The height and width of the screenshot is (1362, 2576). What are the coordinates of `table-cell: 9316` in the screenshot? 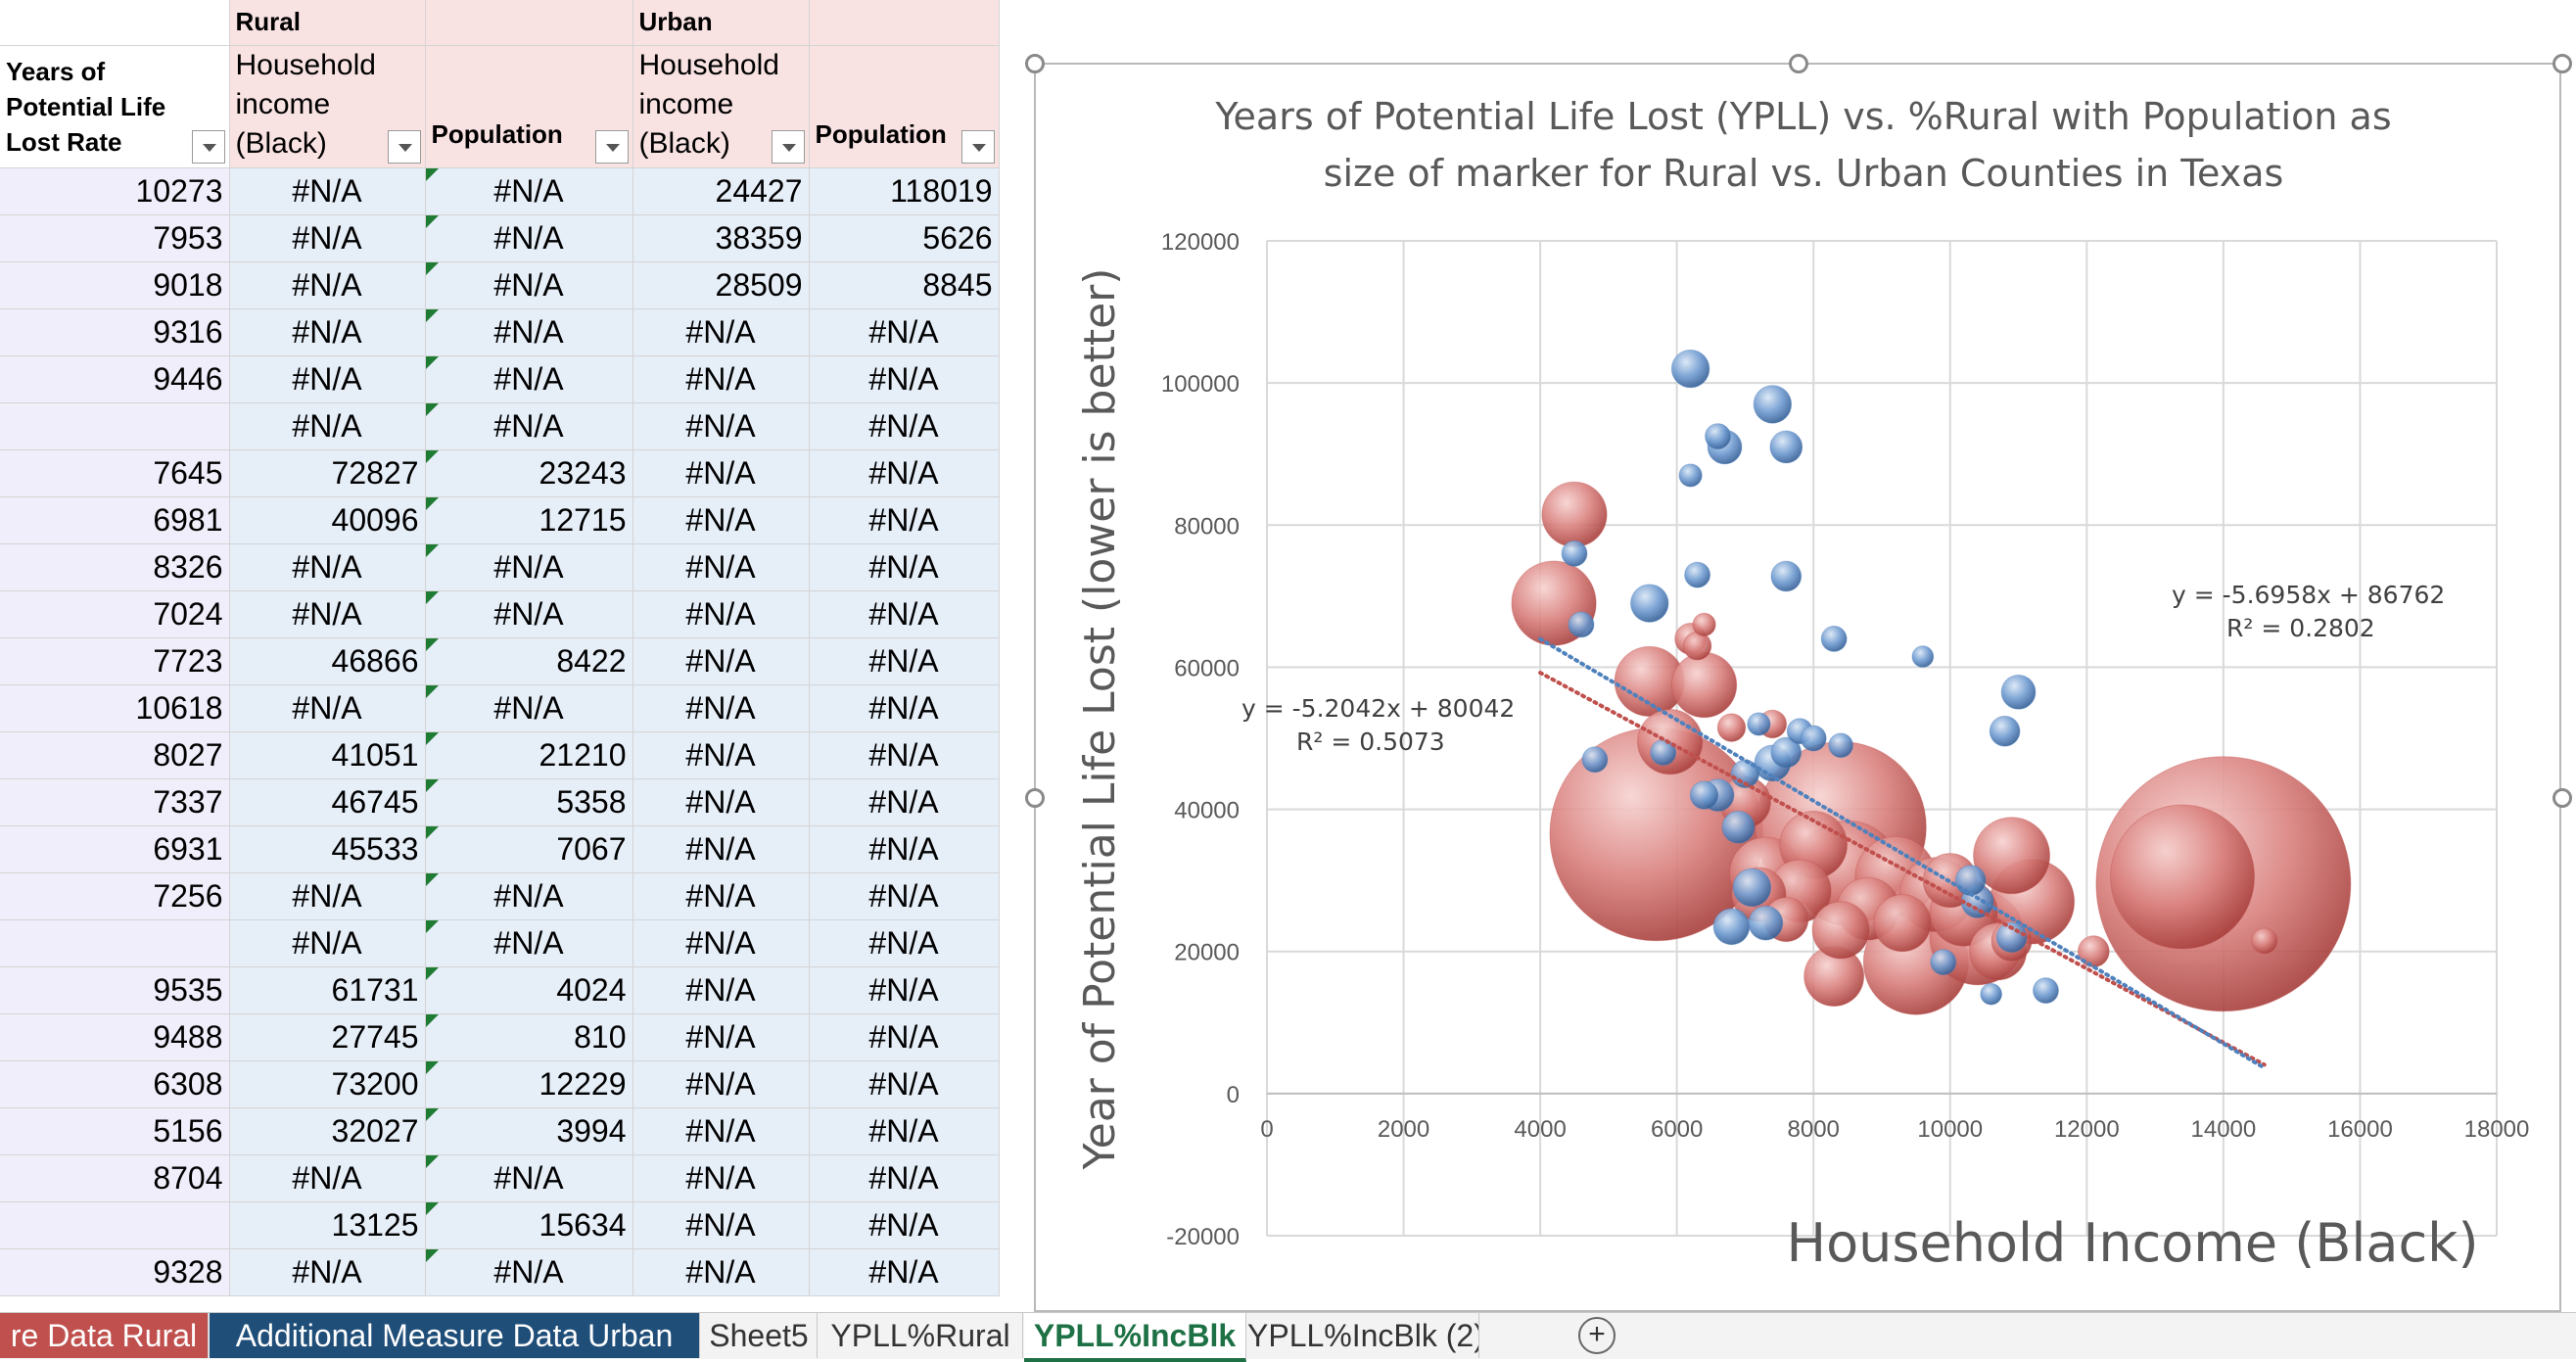 It's located at (115, 332).